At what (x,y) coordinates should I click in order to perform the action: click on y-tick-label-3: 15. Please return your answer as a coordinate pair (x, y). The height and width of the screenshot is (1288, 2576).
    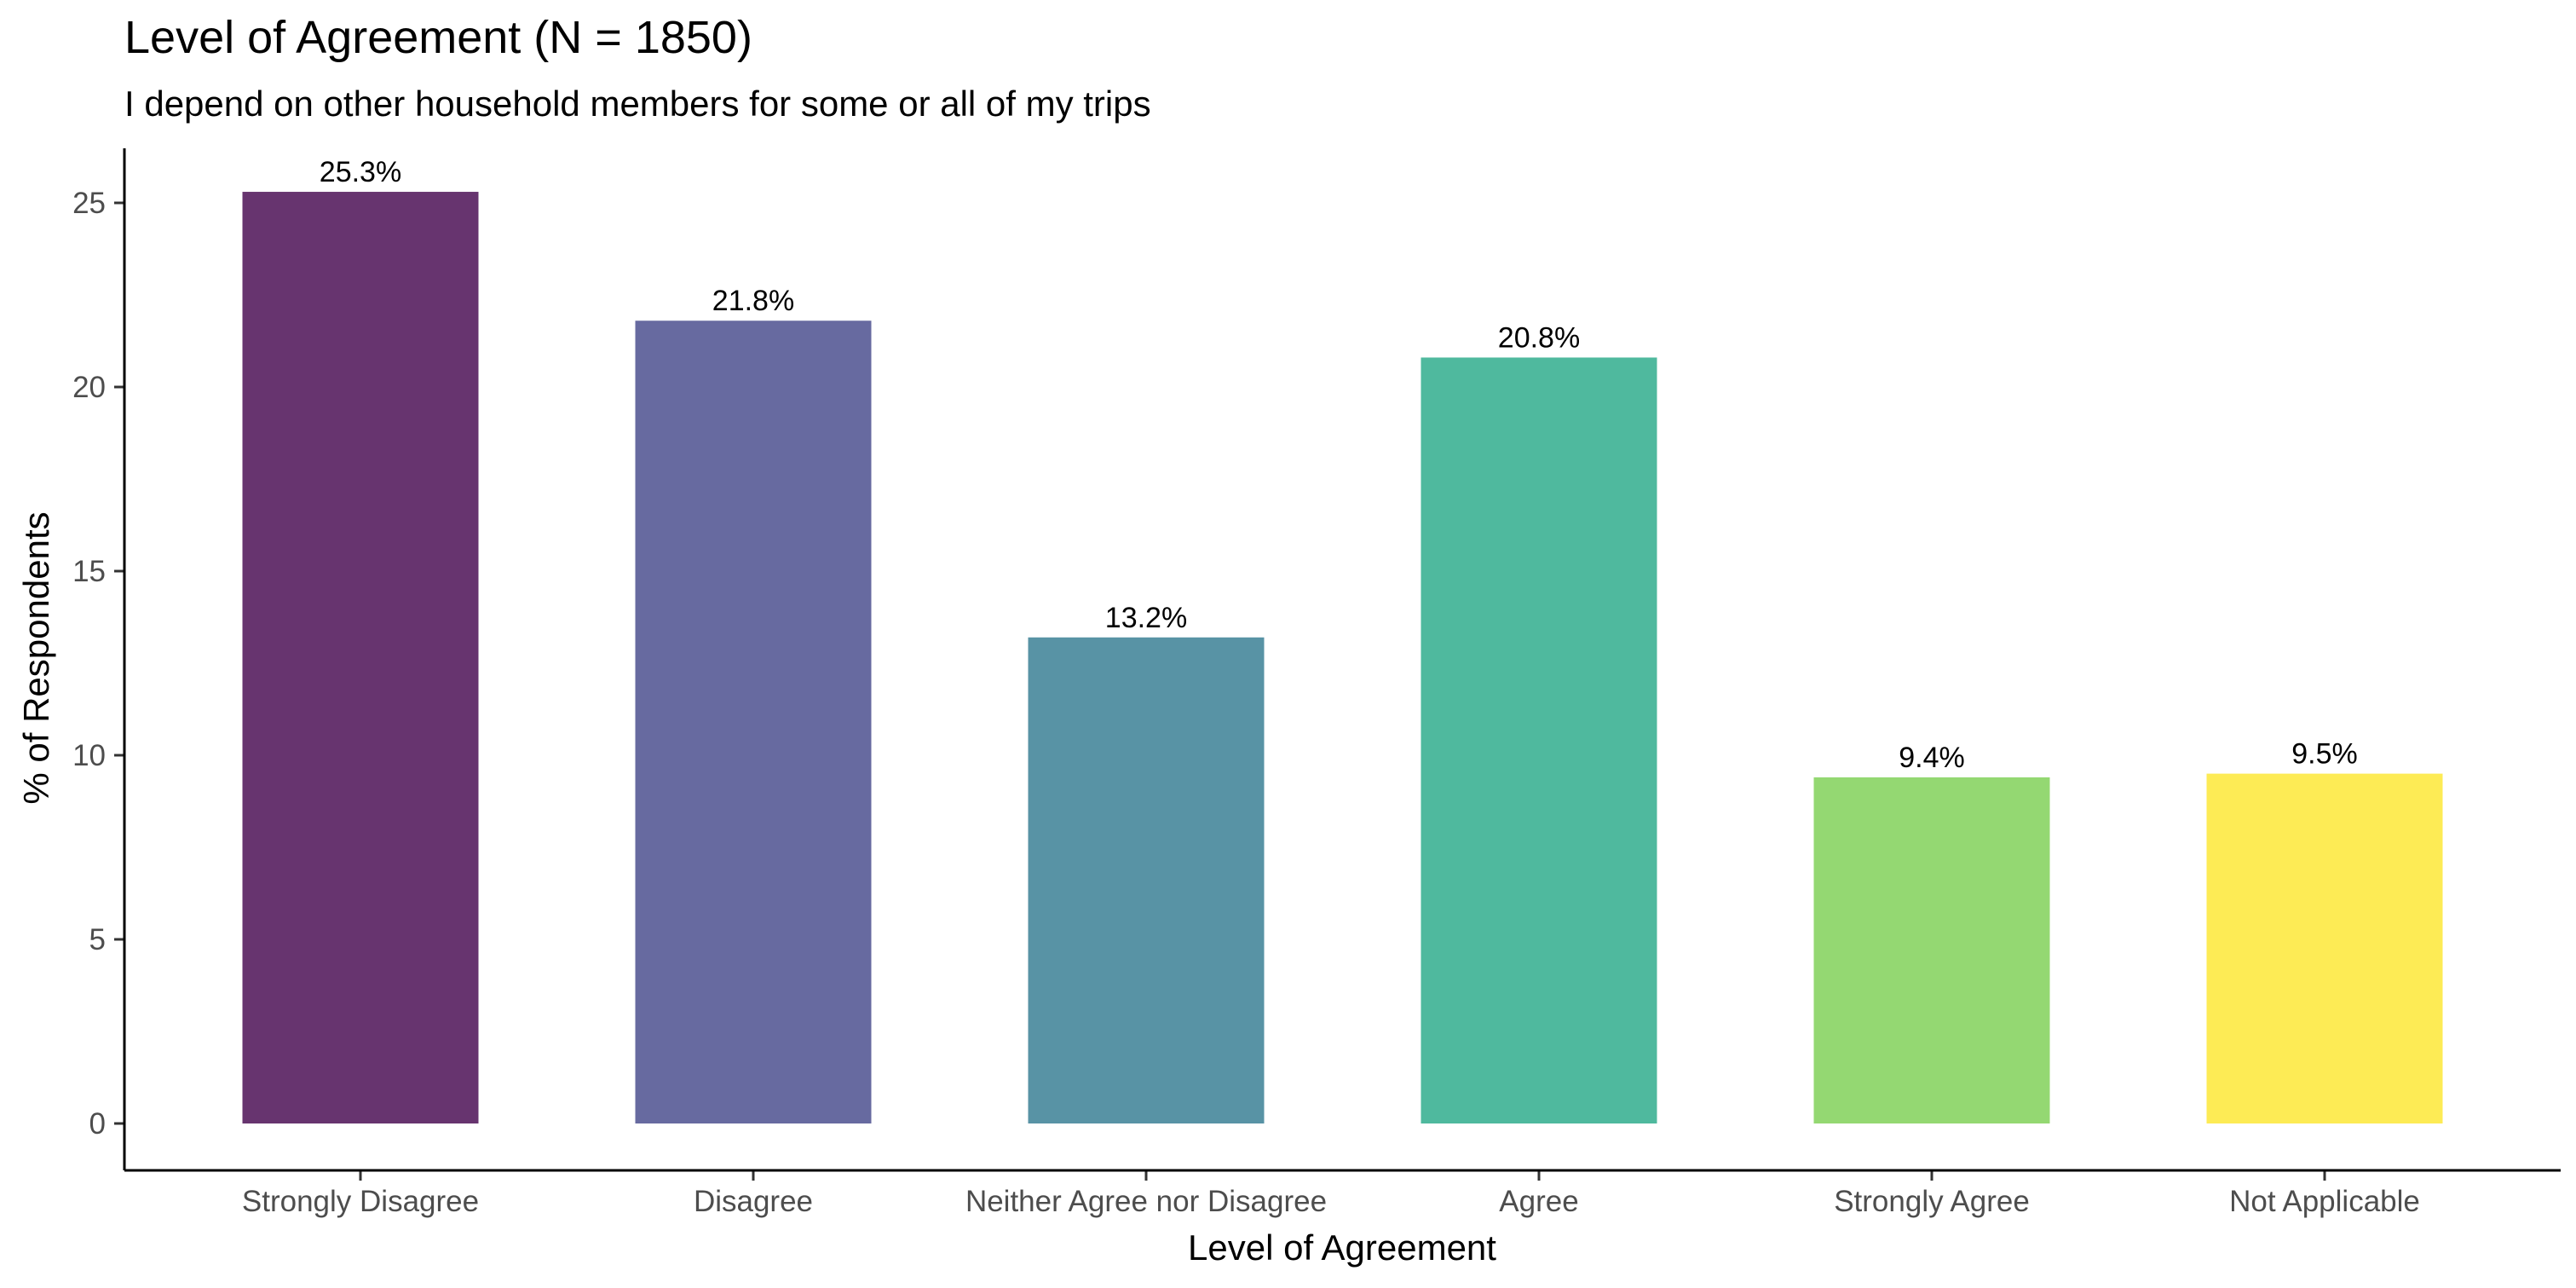
    Looking at the image, I should click on (89, 571).